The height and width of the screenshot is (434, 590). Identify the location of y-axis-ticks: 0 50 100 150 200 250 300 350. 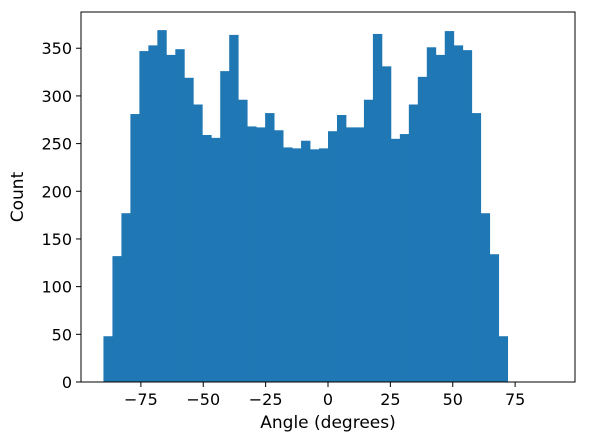
(61, 215).